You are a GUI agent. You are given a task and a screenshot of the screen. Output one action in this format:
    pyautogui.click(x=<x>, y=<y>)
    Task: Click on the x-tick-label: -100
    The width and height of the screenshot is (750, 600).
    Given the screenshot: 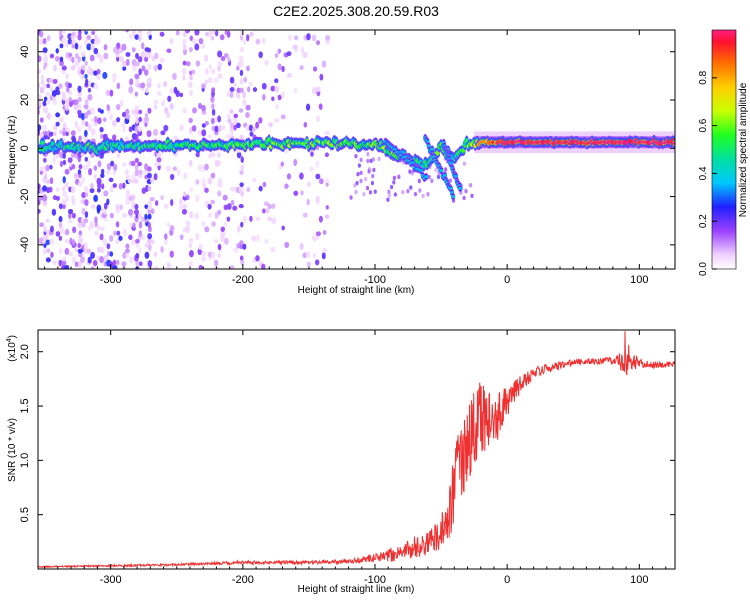 What is the action you would take?
    pyautogui.click(x=375, y=580)
    